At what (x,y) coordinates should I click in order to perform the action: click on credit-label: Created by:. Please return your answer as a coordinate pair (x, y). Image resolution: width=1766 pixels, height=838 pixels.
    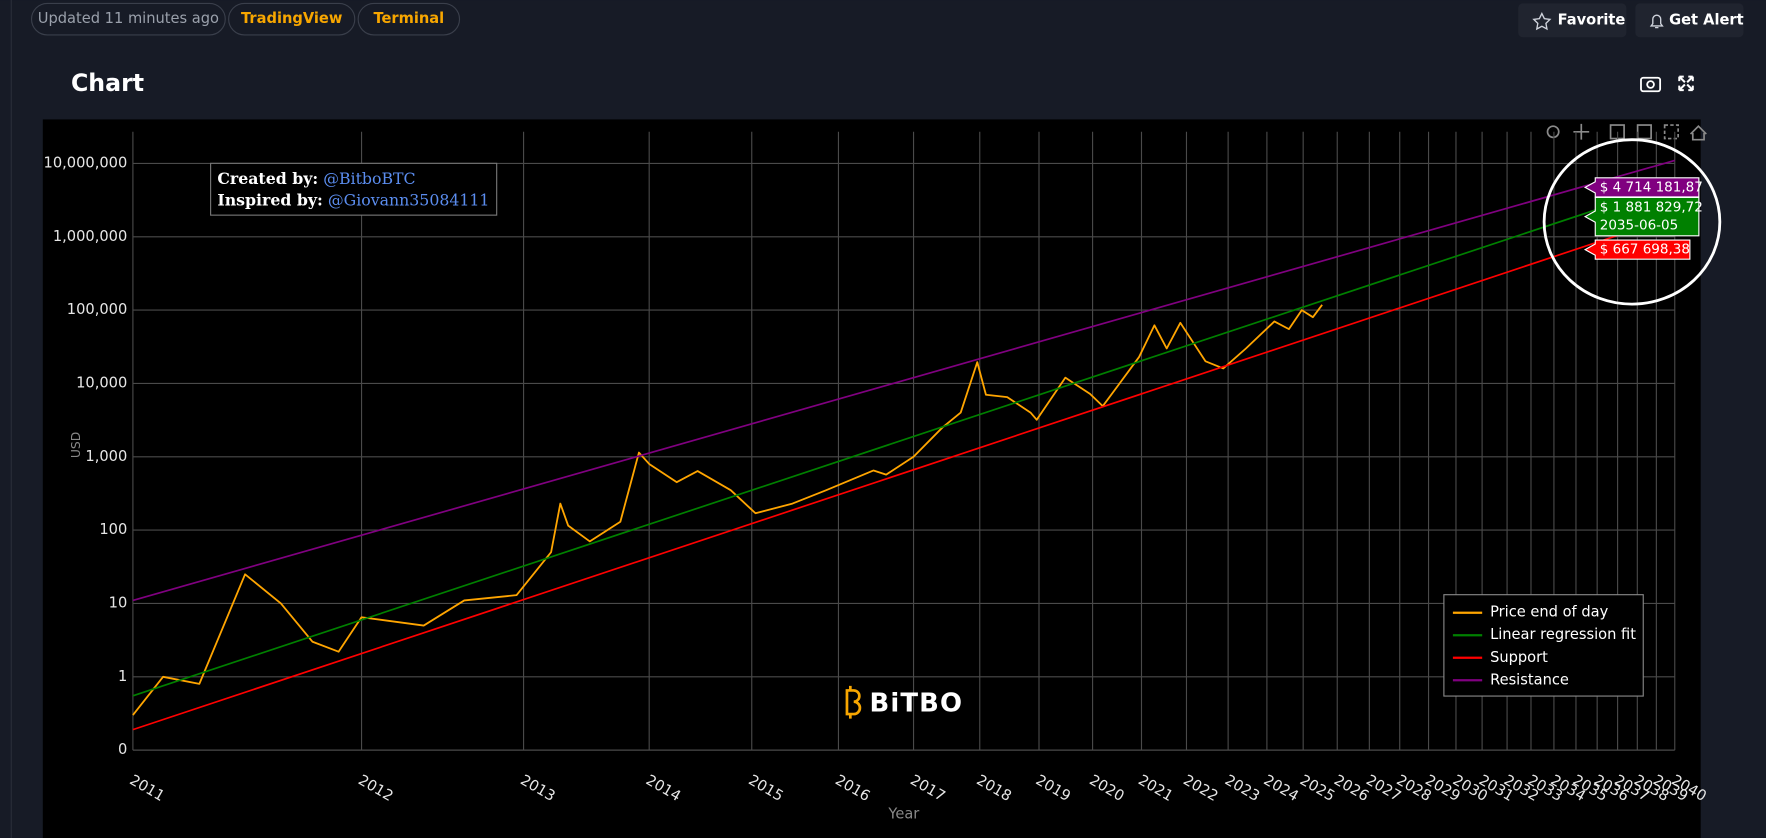
    Looking at the image, I should click on (267, 178).